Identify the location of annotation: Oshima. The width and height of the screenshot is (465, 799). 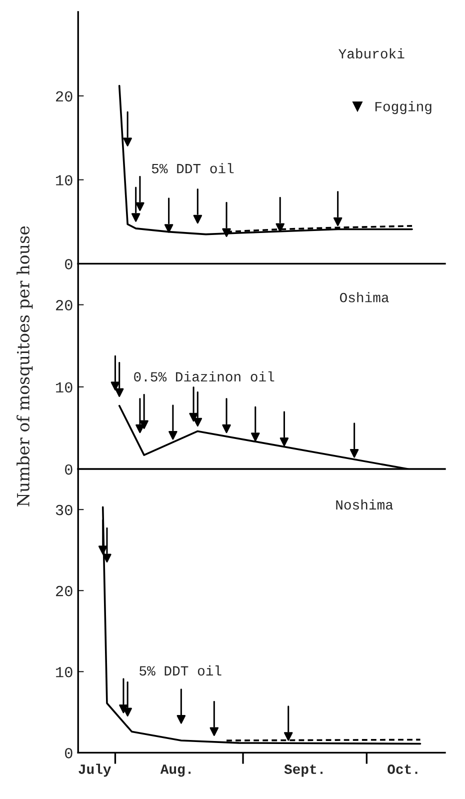
(364, 297).